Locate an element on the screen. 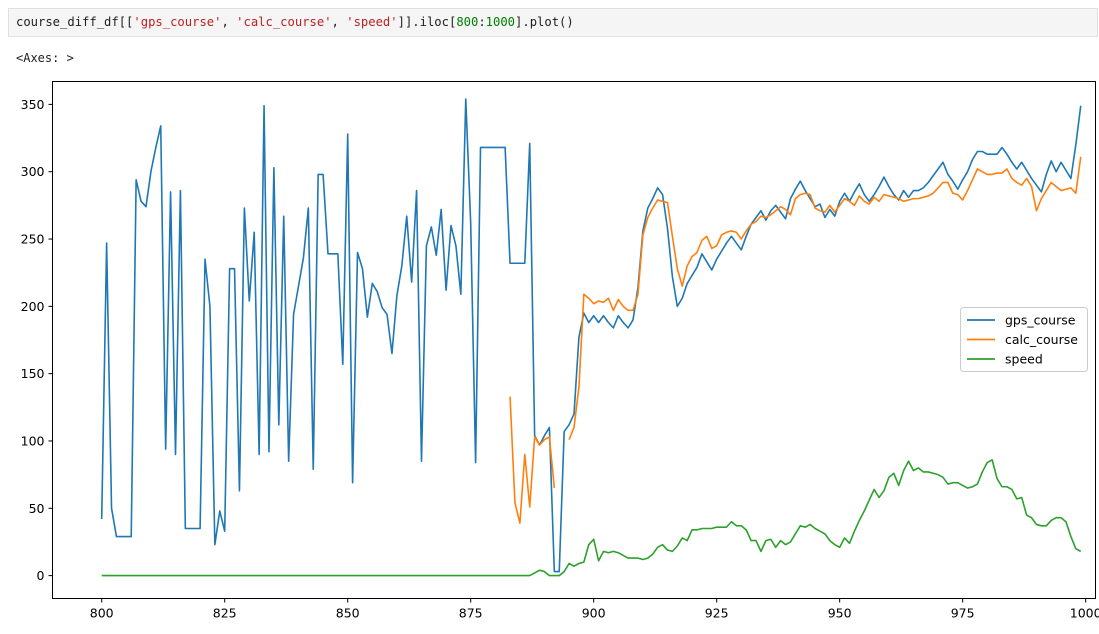 The height and width of the screenshot is (634, 1099). code-suffix: ].plot() is located at coordinates (544, 22).